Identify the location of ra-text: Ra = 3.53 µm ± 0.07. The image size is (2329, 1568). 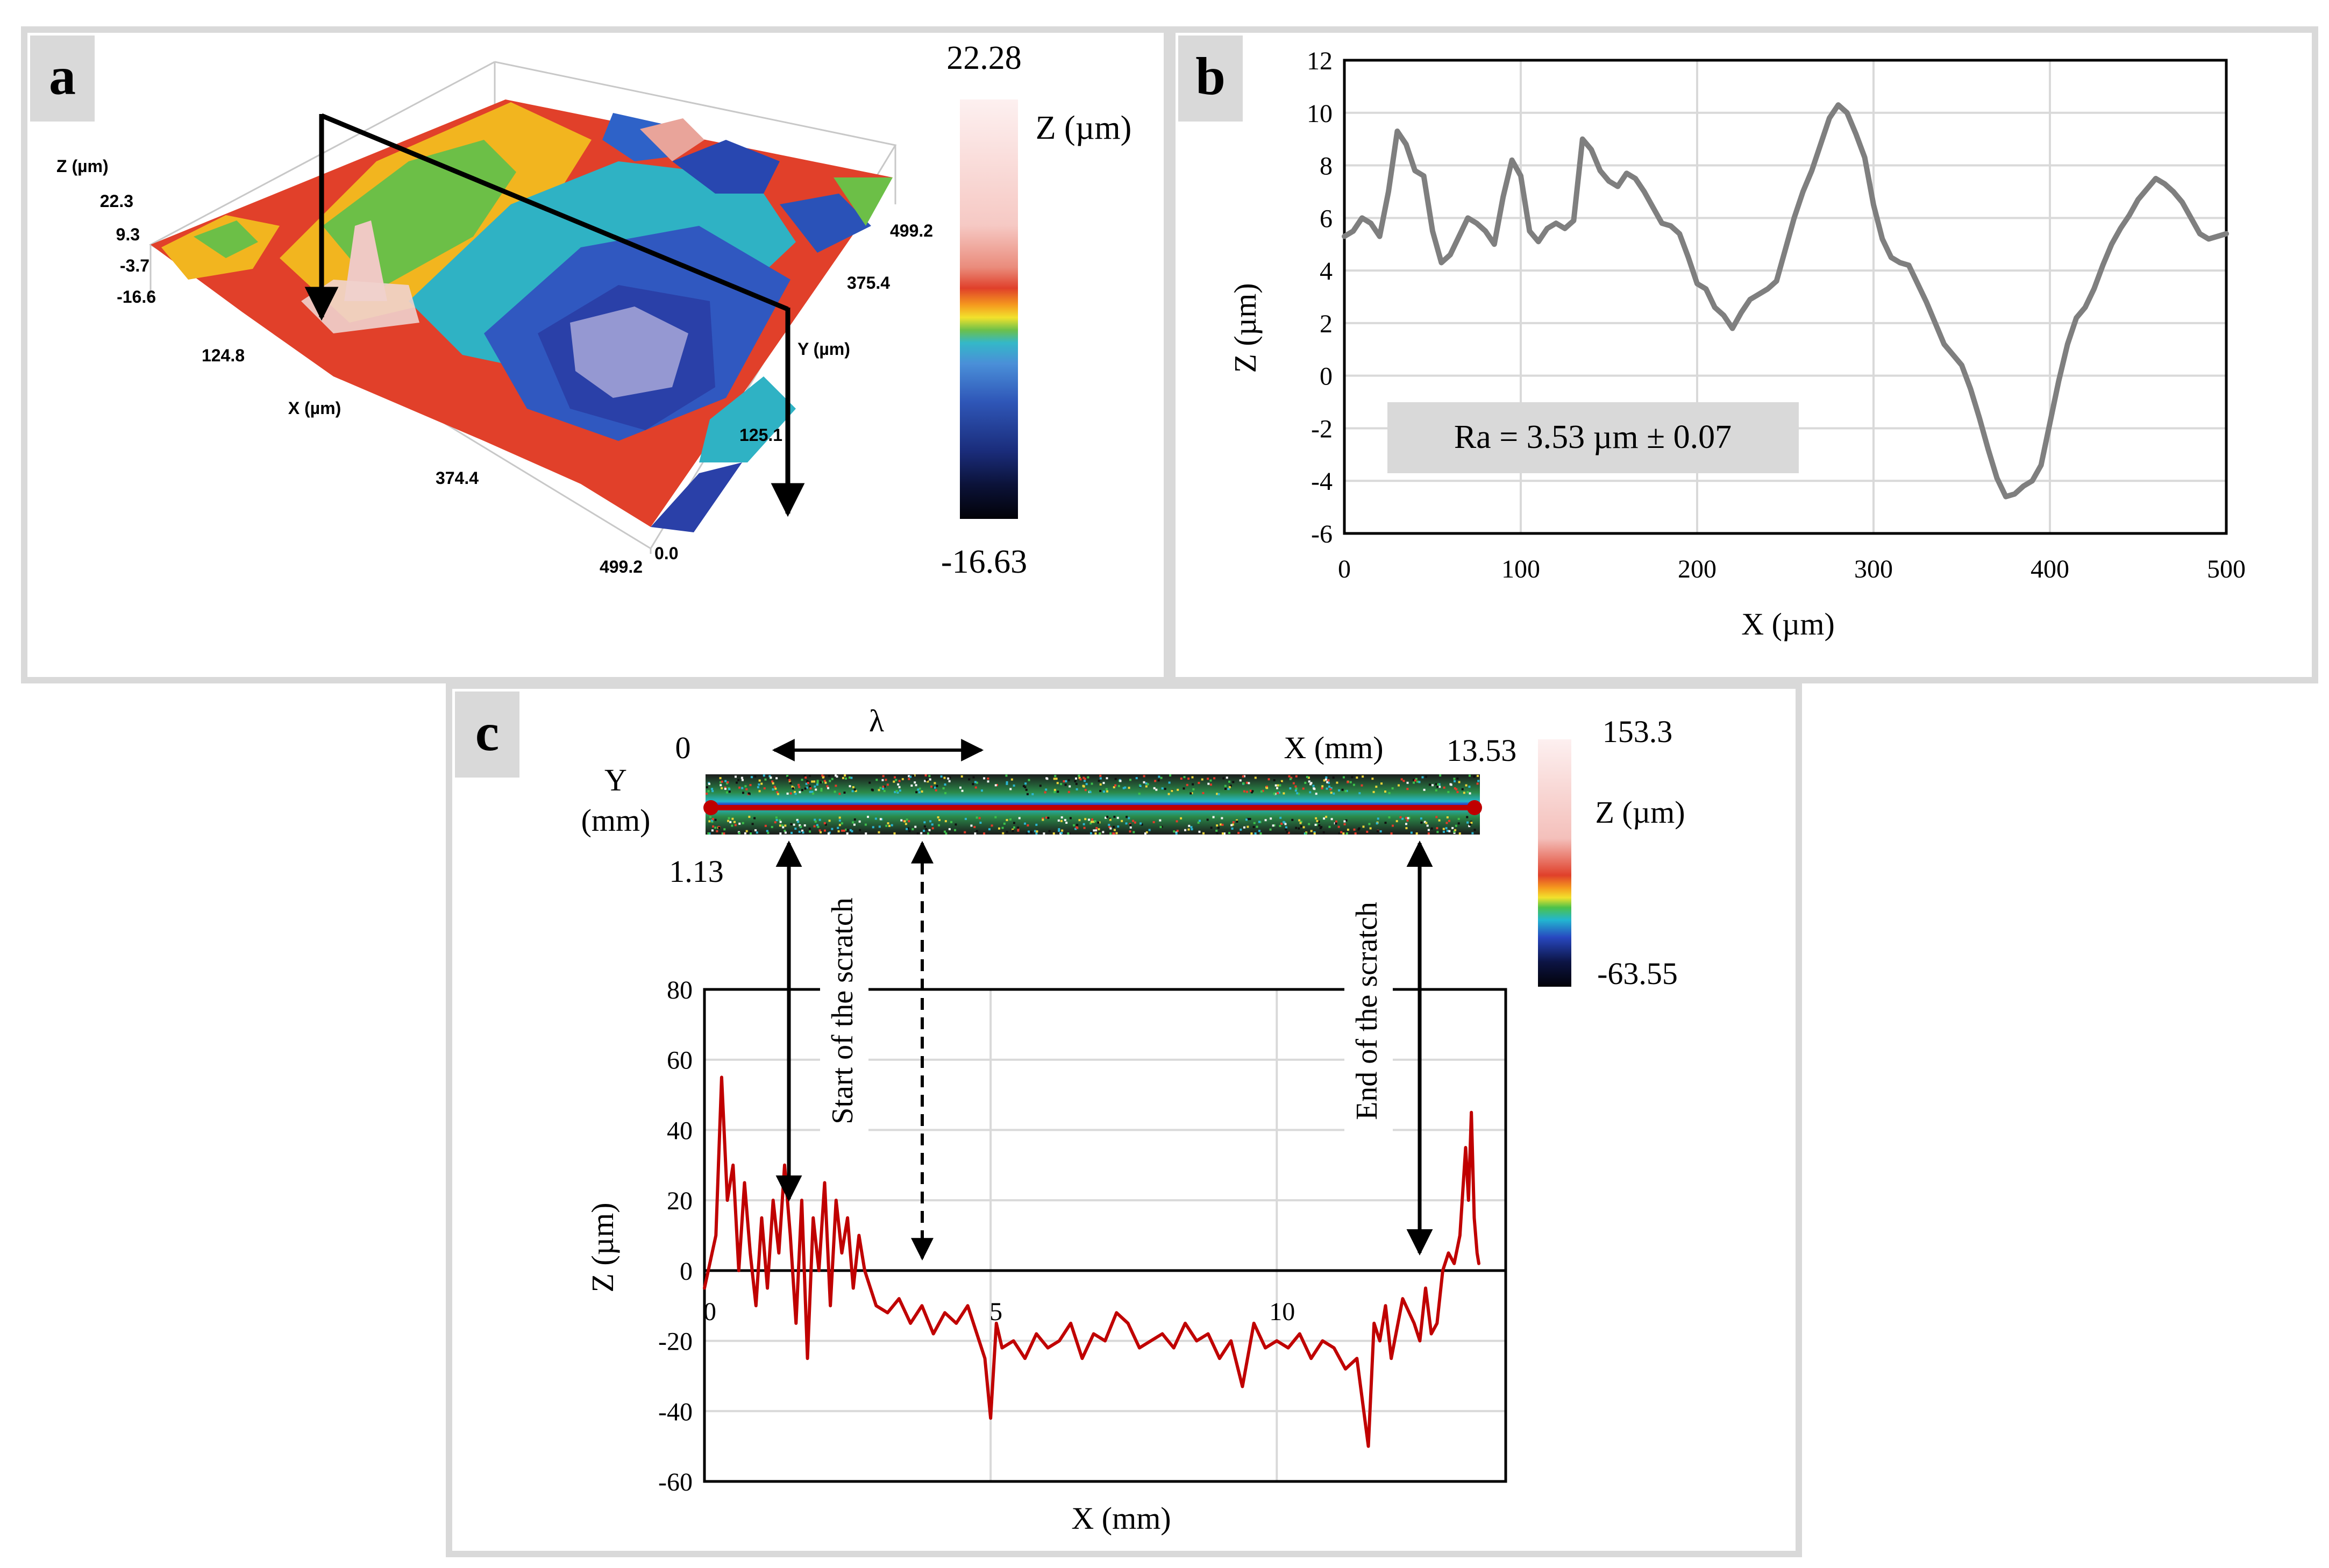
(1593, 437).